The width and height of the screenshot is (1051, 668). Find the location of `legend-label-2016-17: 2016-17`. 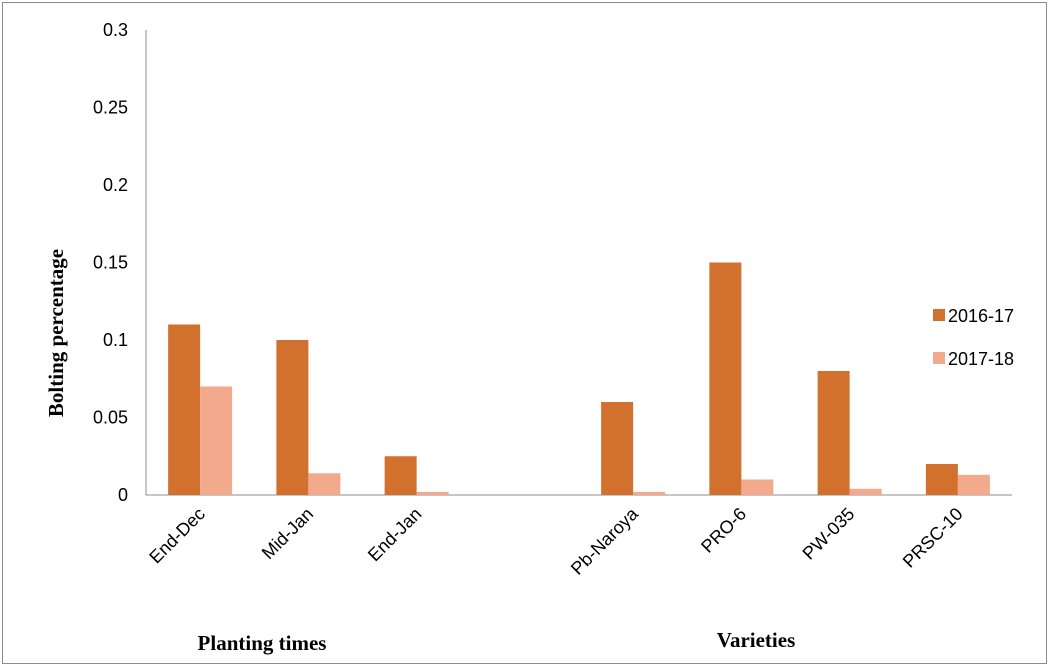

legend-label-2016-17: 2016-17 is located at coordinates (981, 316).